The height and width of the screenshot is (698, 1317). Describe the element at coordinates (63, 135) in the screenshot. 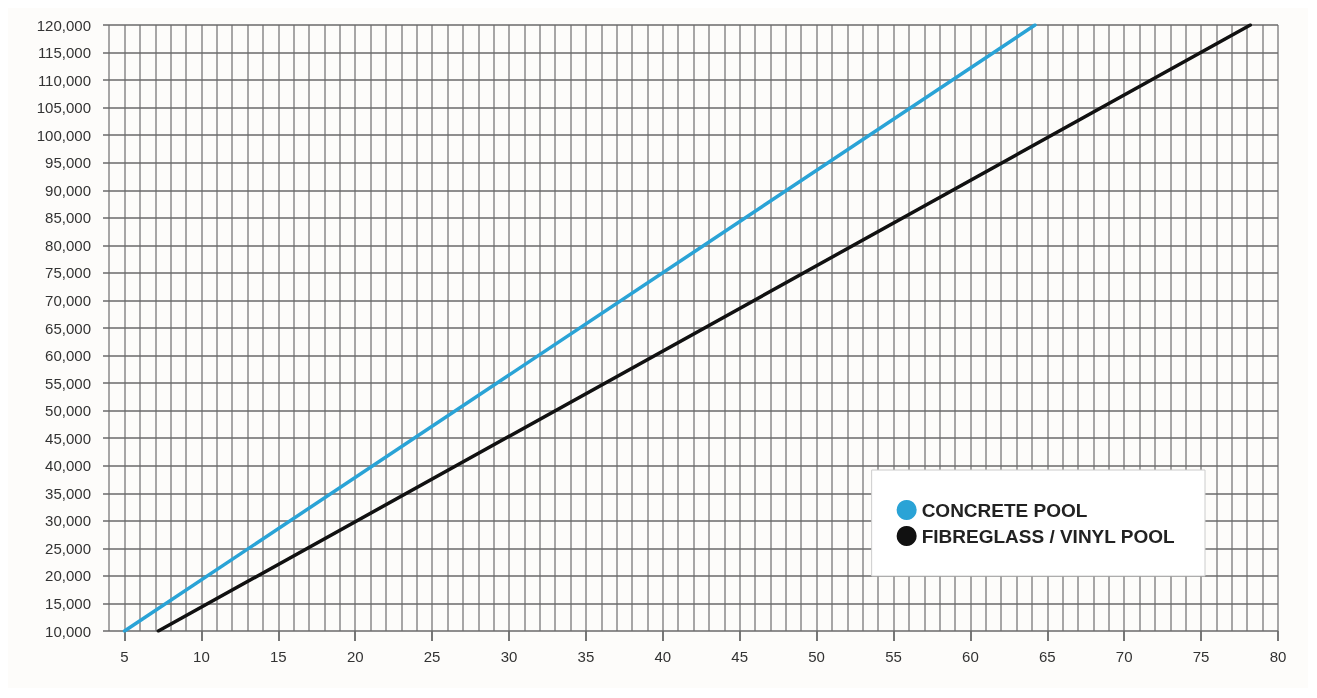

I see `y-tick-label: 100,000` at that location.